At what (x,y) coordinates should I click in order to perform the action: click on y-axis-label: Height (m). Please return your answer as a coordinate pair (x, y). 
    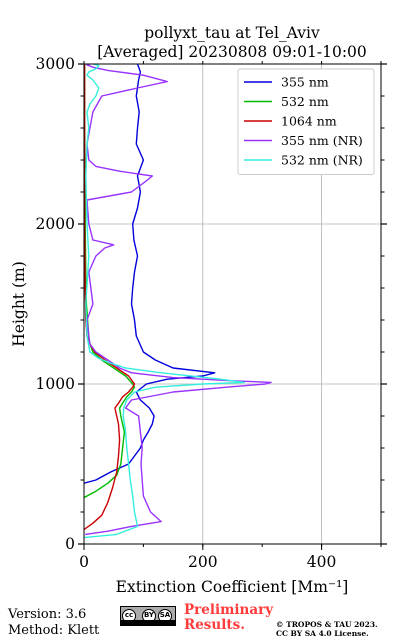
    Looking at the image, I should click on (19, 304).